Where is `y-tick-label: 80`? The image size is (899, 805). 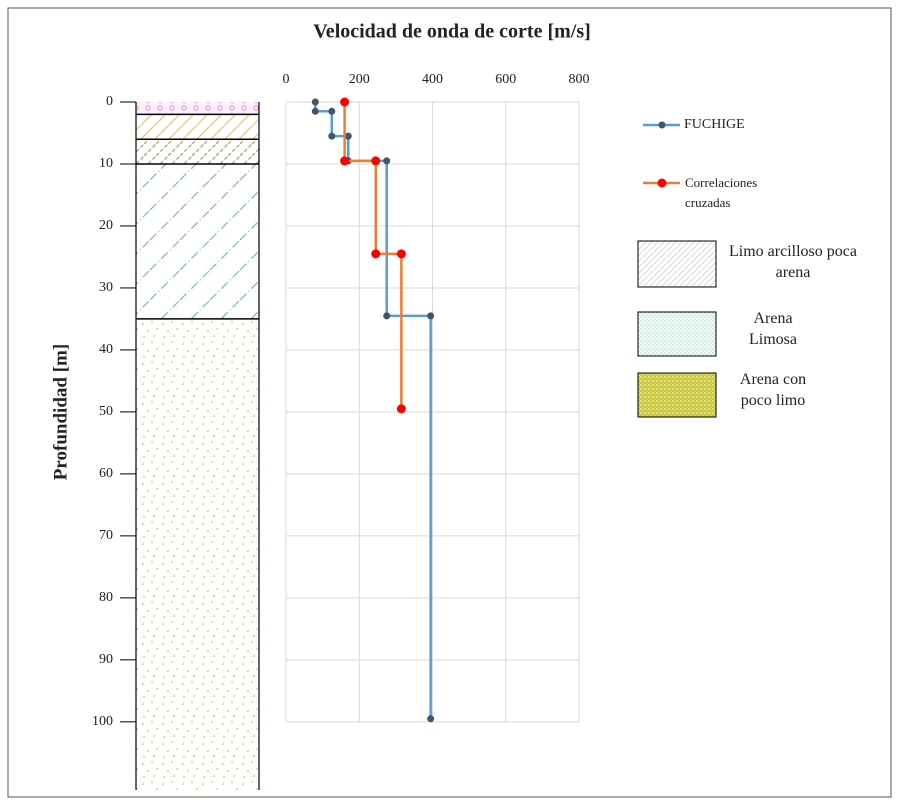 y-tick-label: 80 is located at coordinates (106, 597).